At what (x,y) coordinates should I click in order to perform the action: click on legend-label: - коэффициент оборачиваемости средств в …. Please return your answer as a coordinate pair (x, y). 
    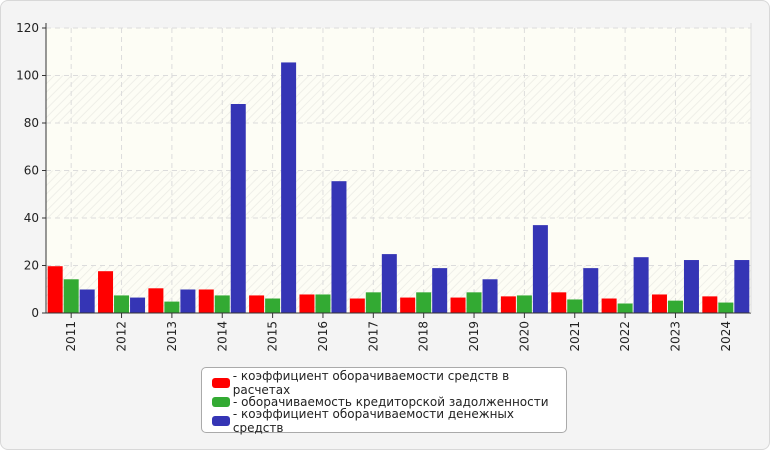
    Looking at the image, I should click on (371, 382).